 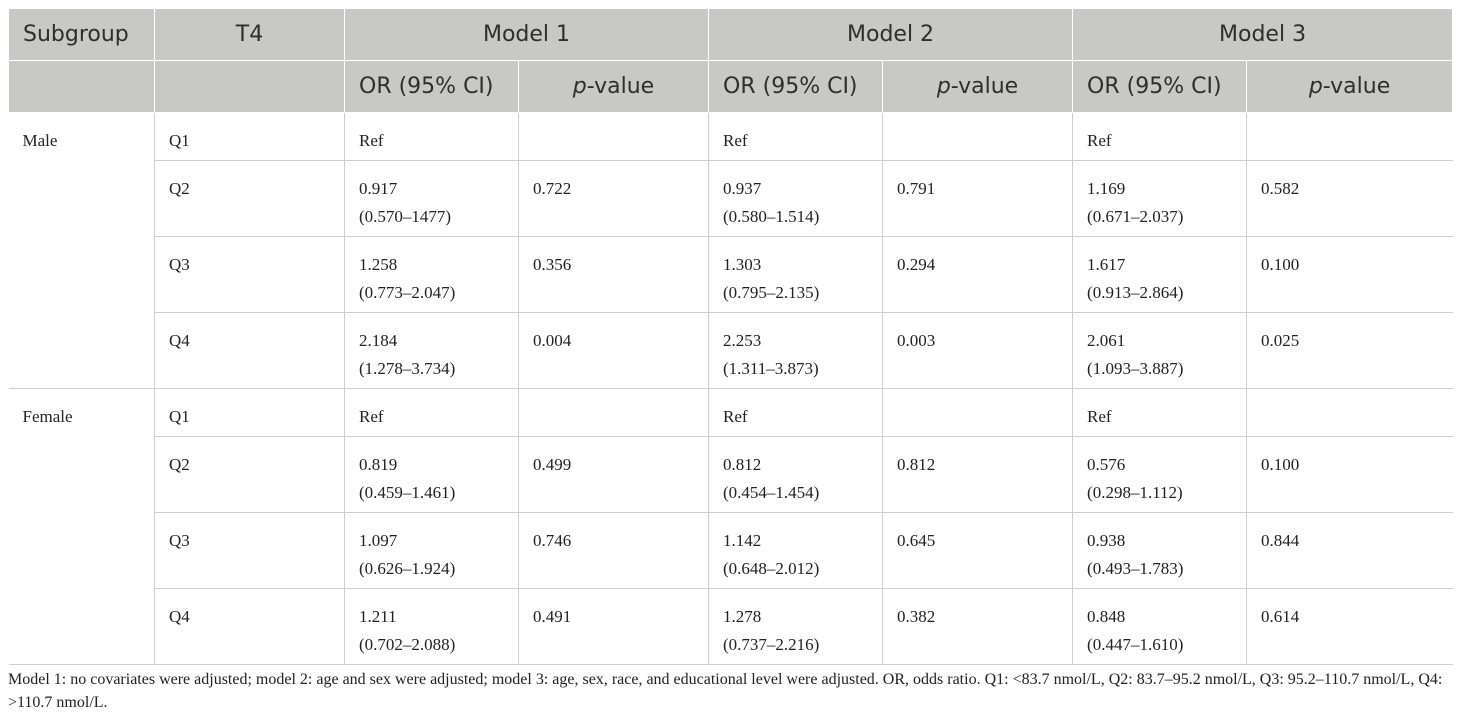 What do you see at coordinates (796, 350) in the screenshot?
I see `or-ci-cell: 2.253 (1.311–3.873)` at bounding box center [796, 350].